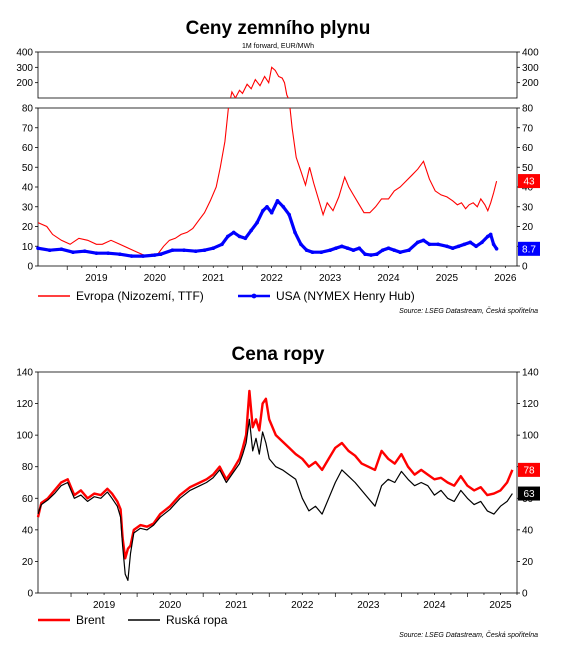  Describe the element at coordinates (30, 594) in the screenshot. I see `oil-y-tick-label-left: 0` at that location.